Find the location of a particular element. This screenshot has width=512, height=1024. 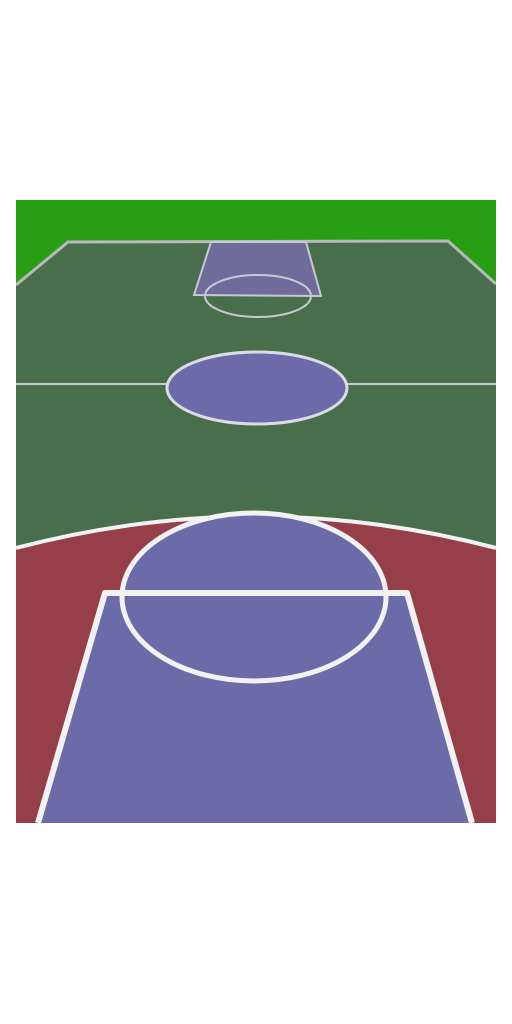

far-paint is located at coordinates (257, 269).